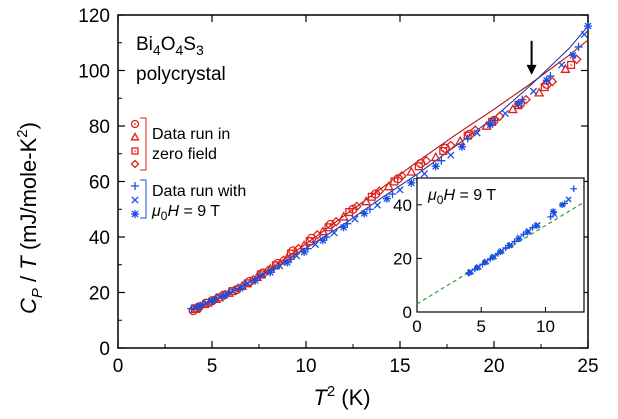  I want to click on x-tick-label: 25, so click(587, 366).